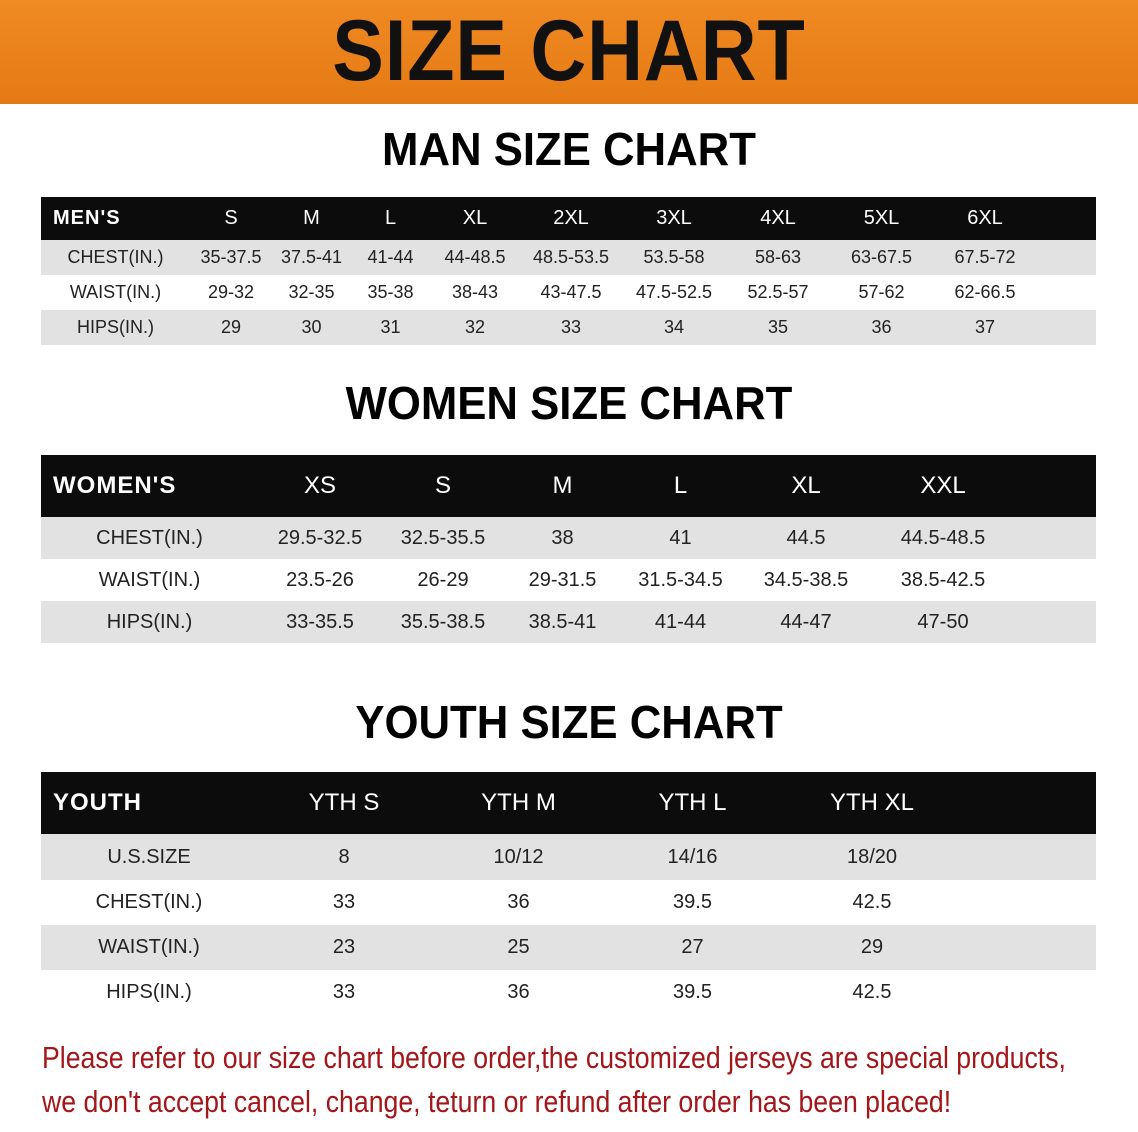 This screenshot has height=1132, width=1138. What do you see at coordinates (985, 327) in the screenshot?
I see `measurement-cell: 37` at bounding box center [985, 327].